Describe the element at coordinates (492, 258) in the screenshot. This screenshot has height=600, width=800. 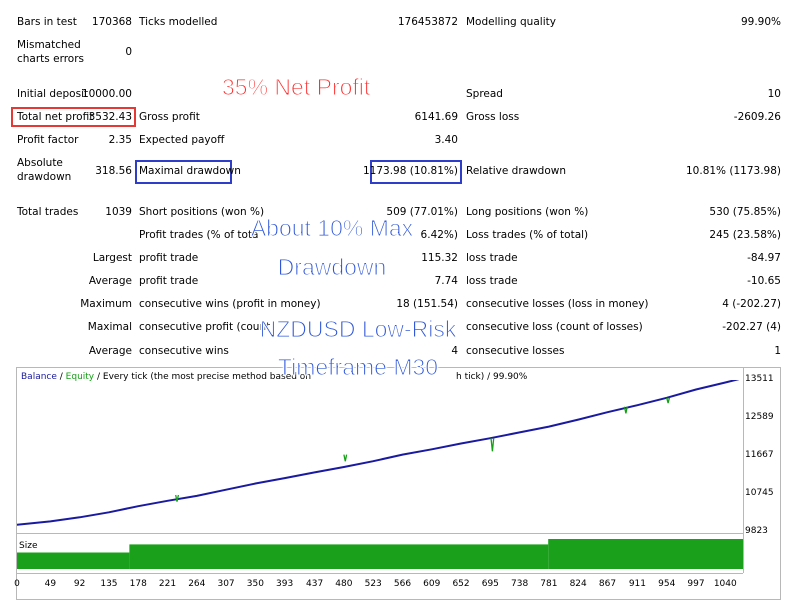
I see `largest-loss-trade-label: loss trade` at that location.